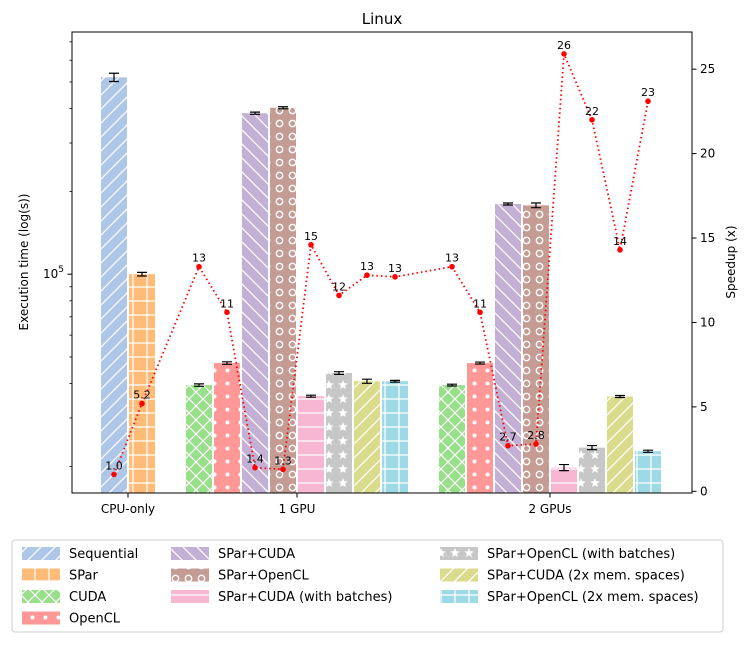 This screenshot has width=748, height=646. Describe the element at coordinates (339, 286) in the screenshot. I see `speedup-label: 12` at that location.